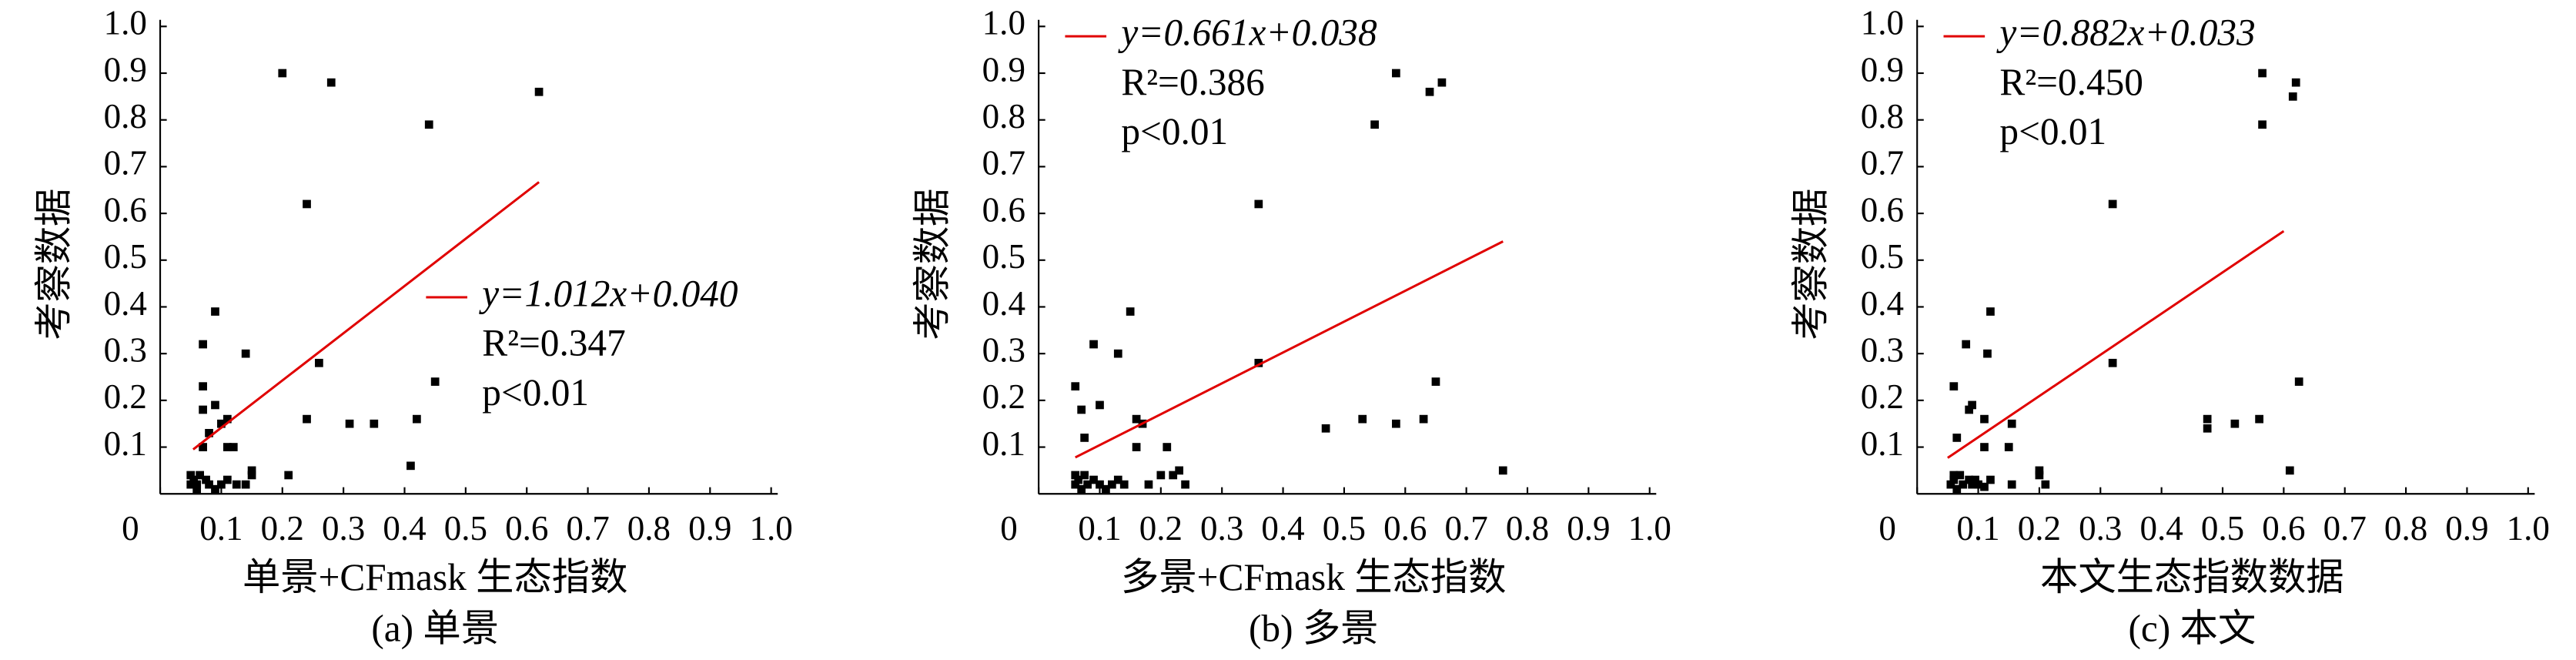 The width and height of the screenshot is (2576, 660). Describe the element at coordinates (1650, 528) in the screenshot. I see `x-tick-label: 1.0` at that location.